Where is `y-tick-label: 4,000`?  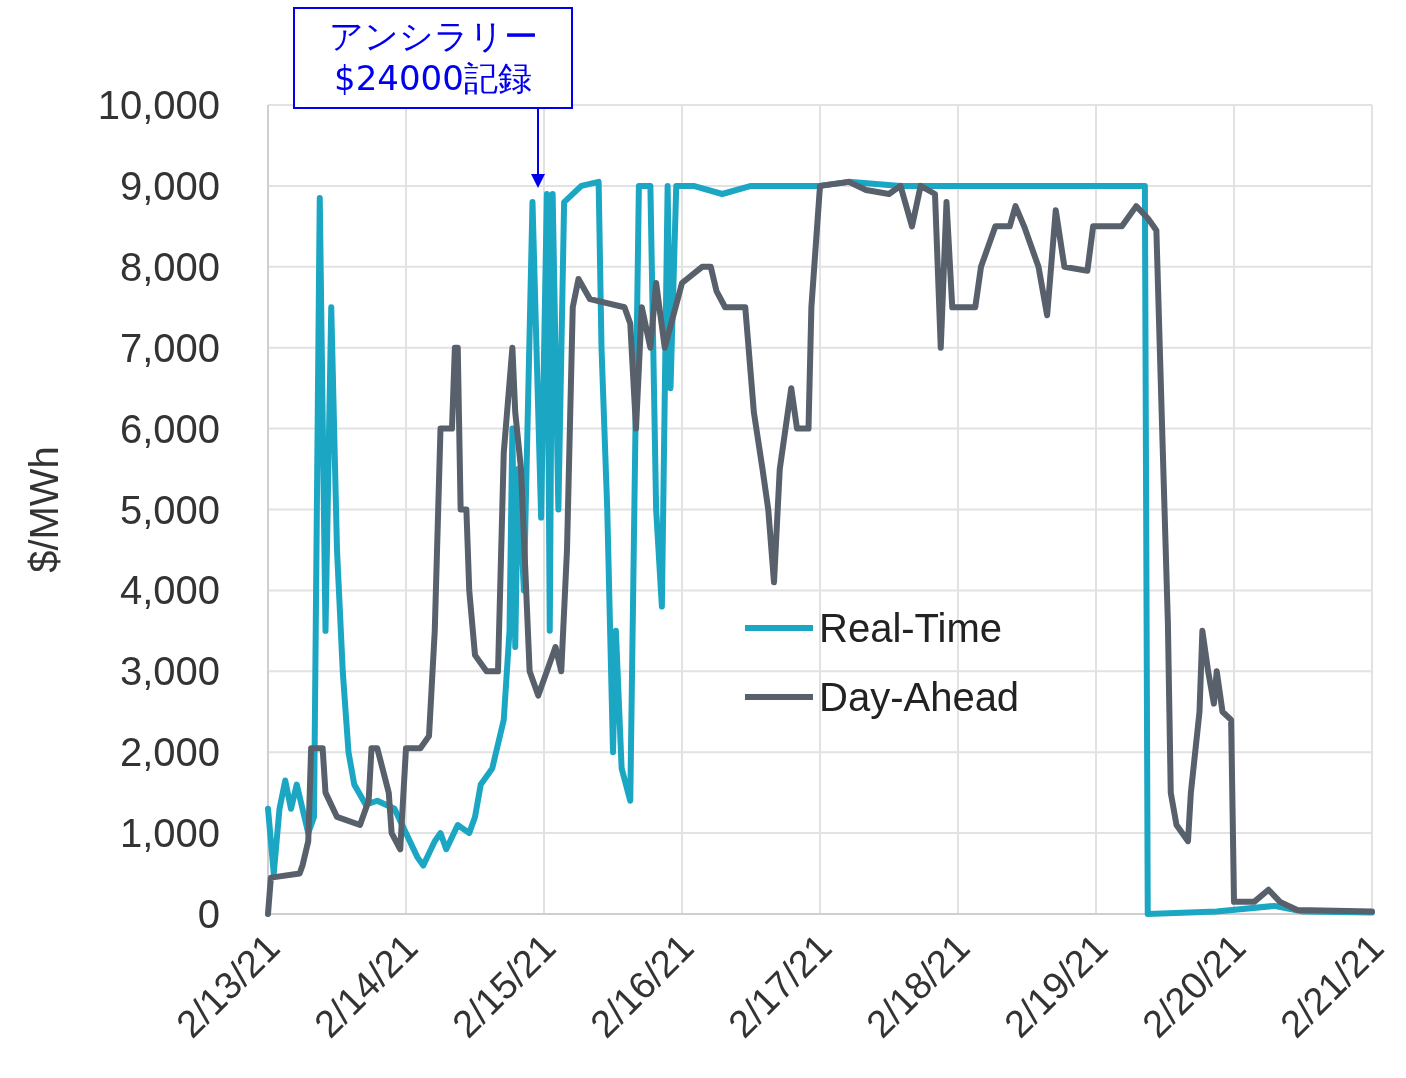 y-tick-label: 4,000 is located at coordinates (169, 590).